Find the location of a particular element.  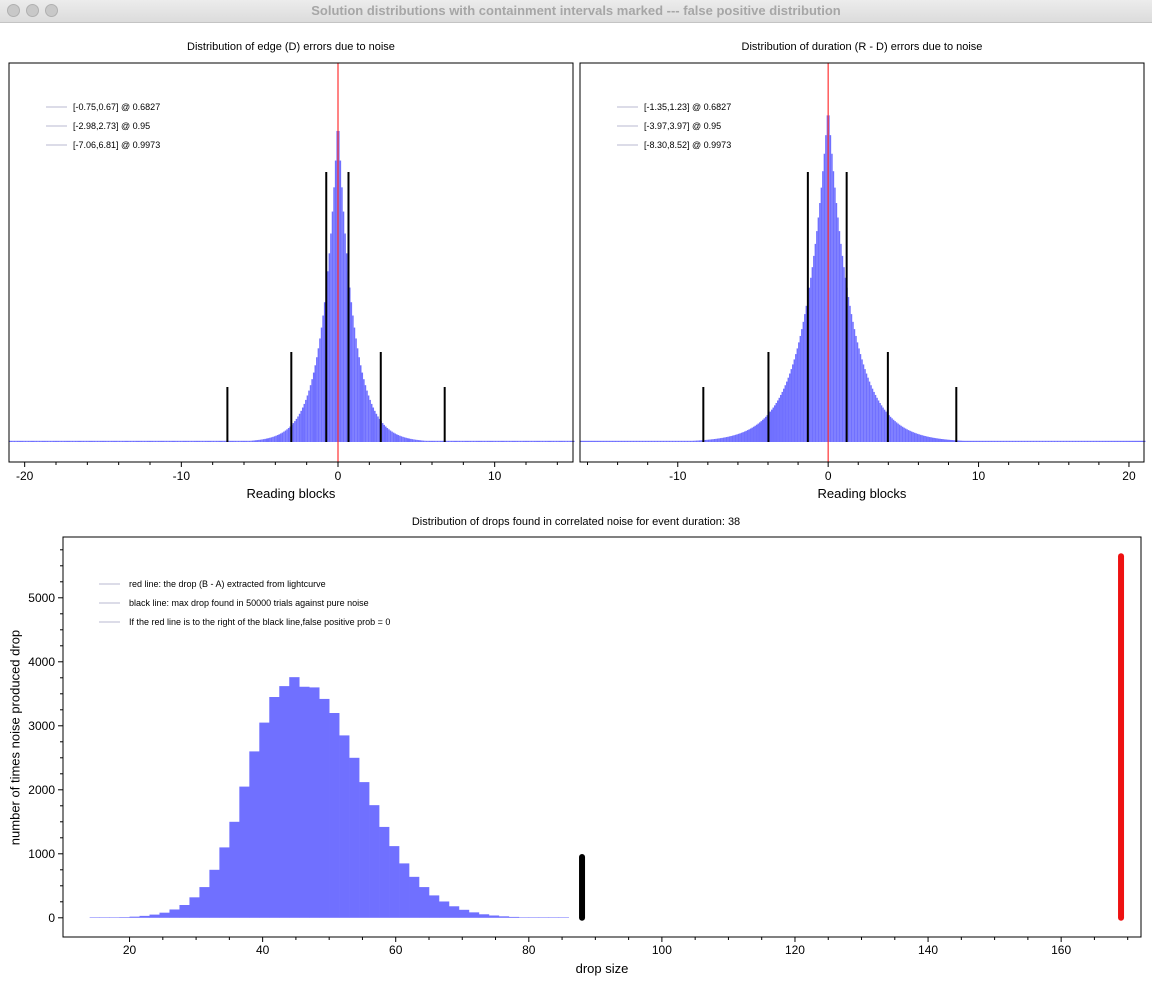

zoom-window-button is located at coordinates (51, 10).